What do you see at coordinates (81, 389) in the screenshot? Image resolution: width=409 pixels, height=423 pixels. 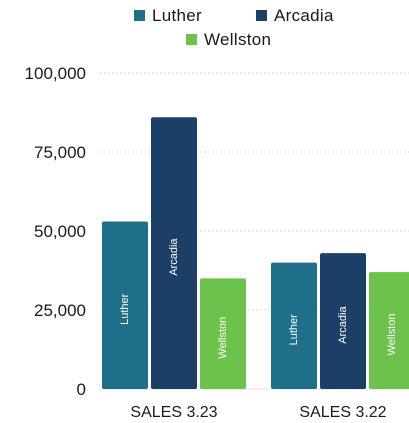 I see `y-tick-label: 0` at bounding box center [81, 389].